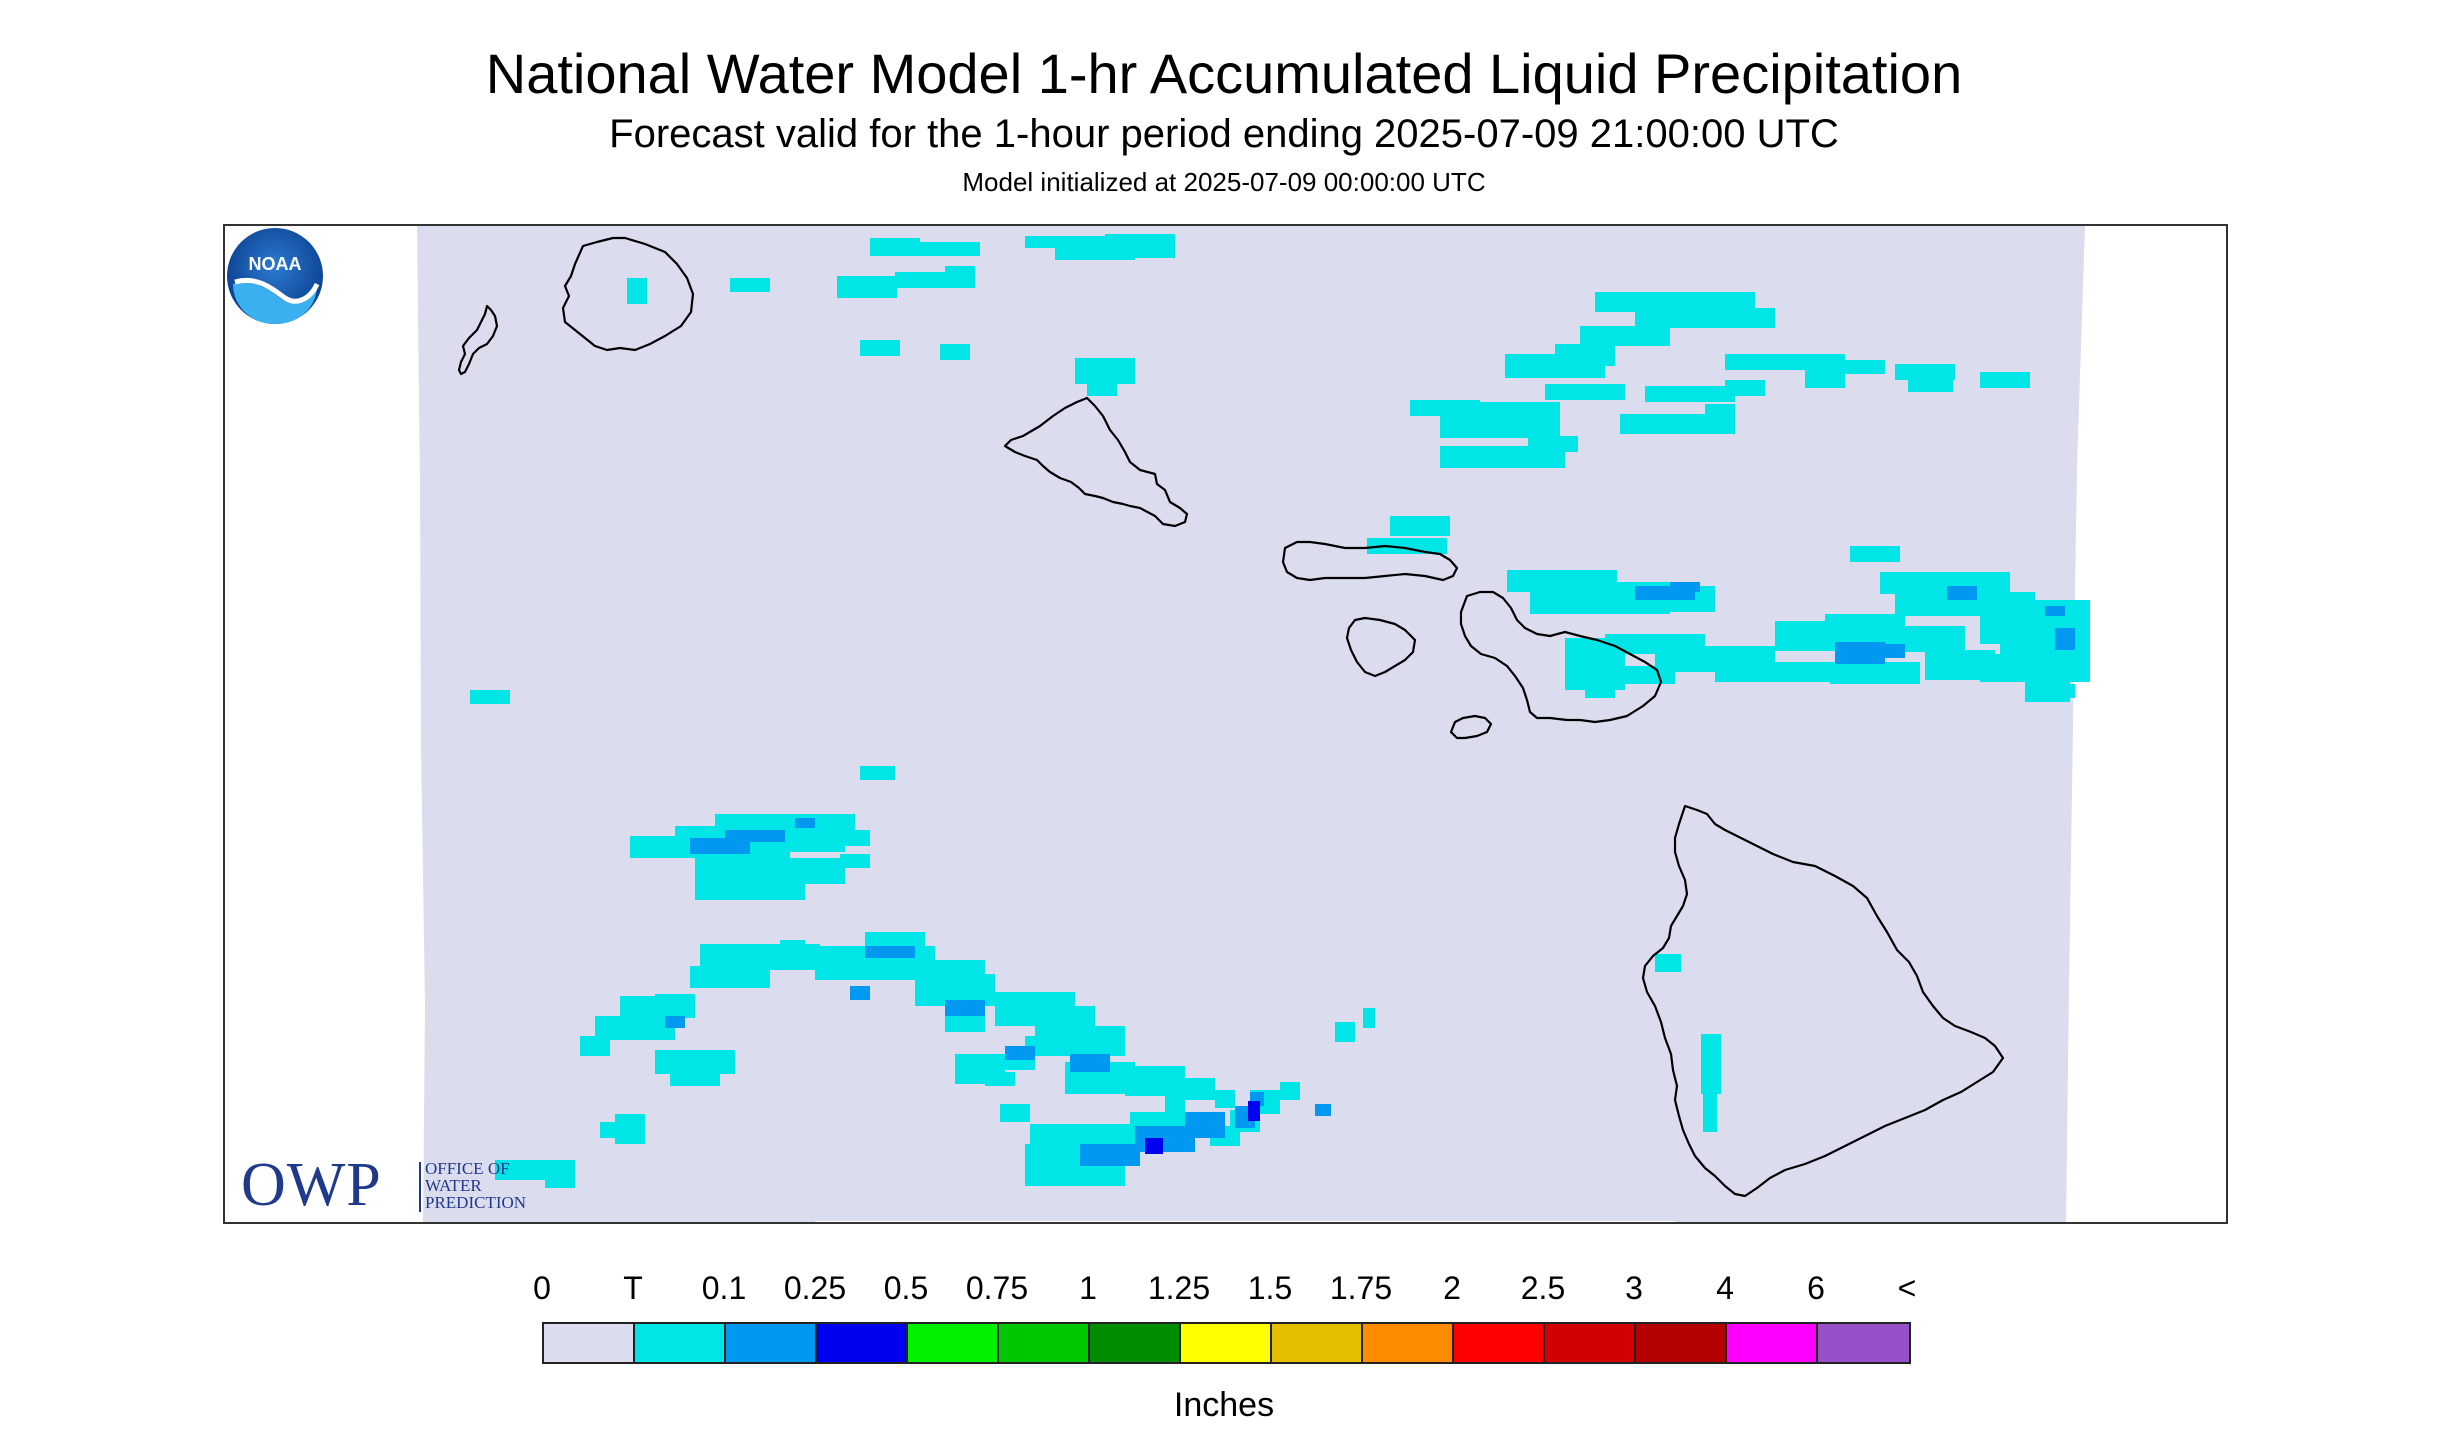 The width and height of the screenshot is (2448, 1448). I want to click on owp-logo-divider, so click(420, 1187).